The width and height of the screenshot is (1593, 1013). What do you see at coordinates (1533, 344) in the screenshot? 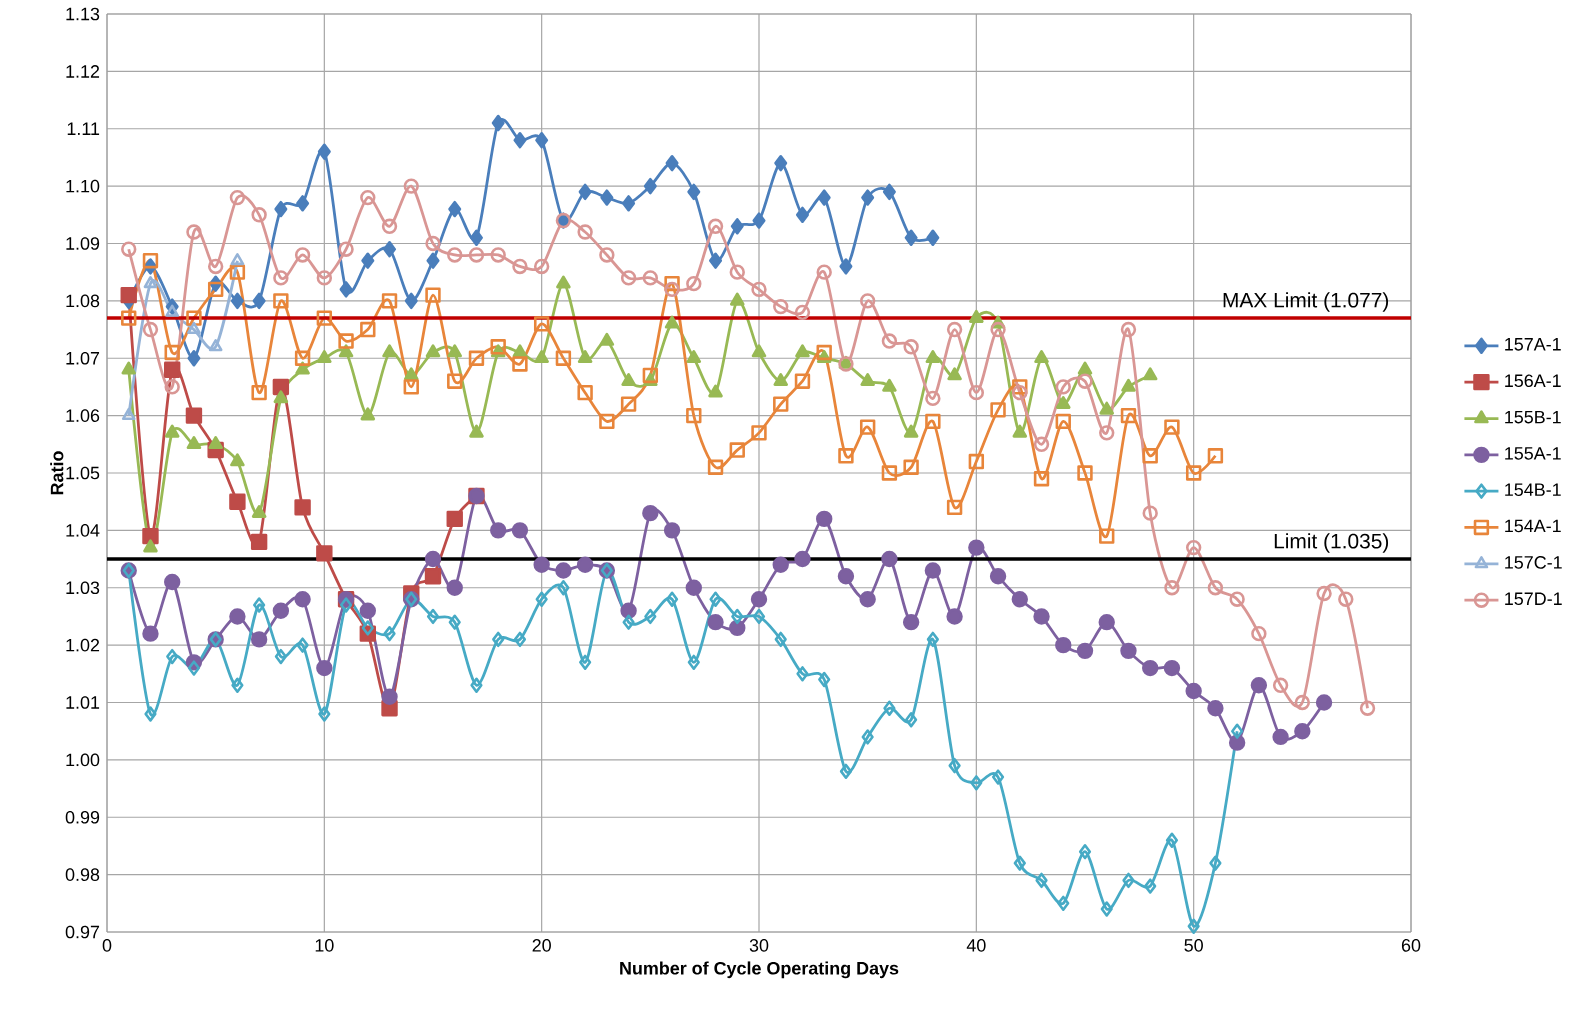
I see `legend-label: 157A-1` at bounding box center [1533, 344].